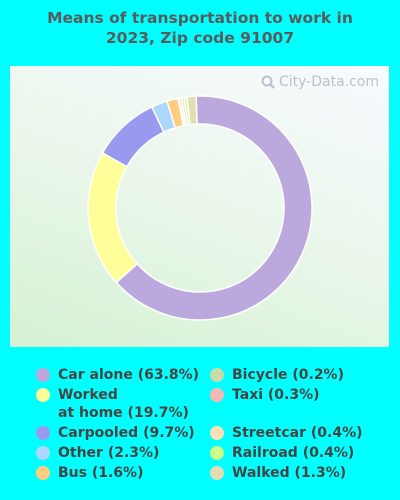  I want to click on legend-label: Car alone (63.8%), so click(129, 375).